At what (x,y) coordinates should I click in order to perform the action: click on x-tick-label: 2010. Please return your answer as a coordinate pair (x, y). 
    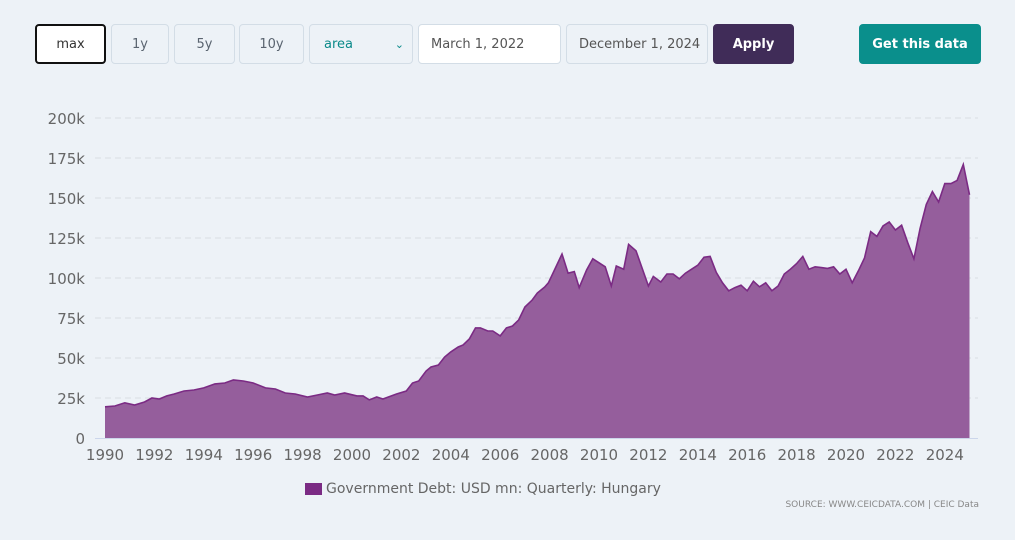
    Looking at the image, I should click on (599, 455).